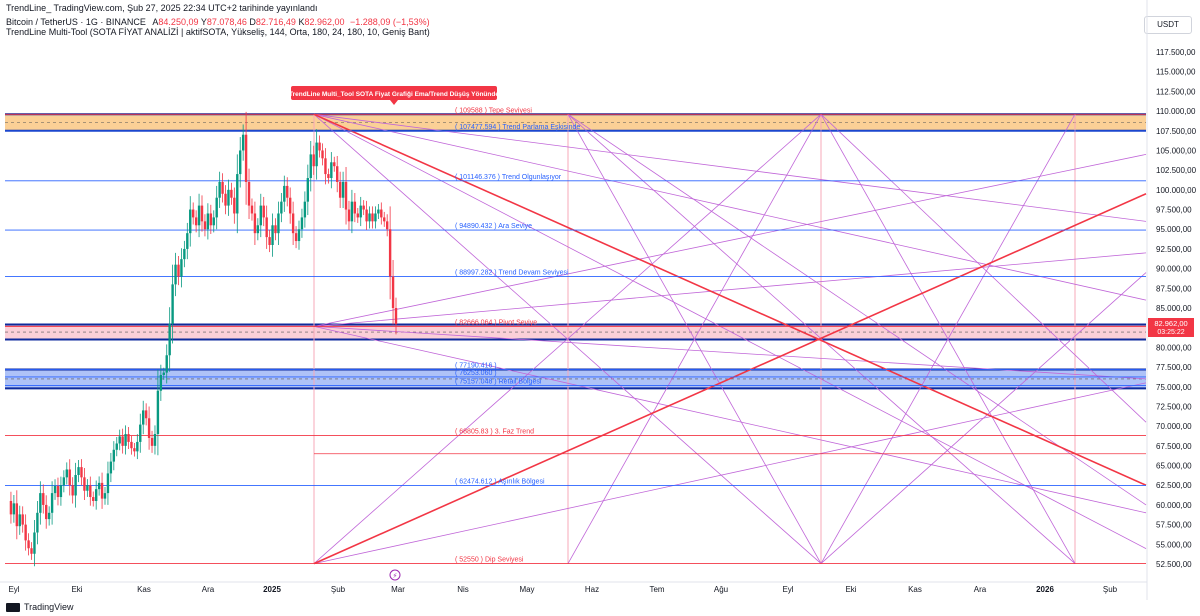  Describe the element at coordinates (1174, 485) in the screenshot. I see `price-tick-label: 62.500,00` at that location.